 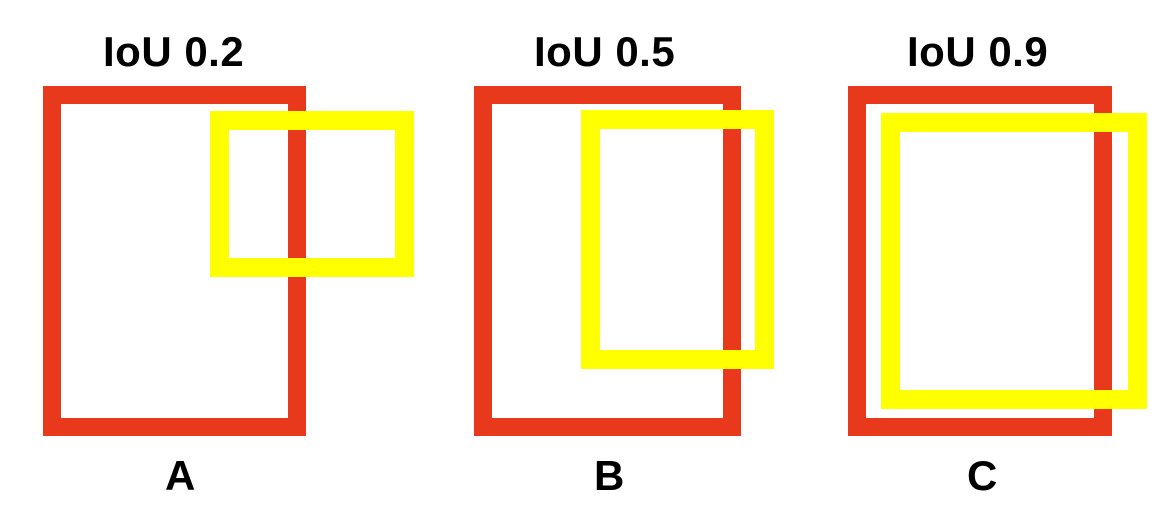 I want to click on panel-c-yellow-box, so click(x=1014, y=261).